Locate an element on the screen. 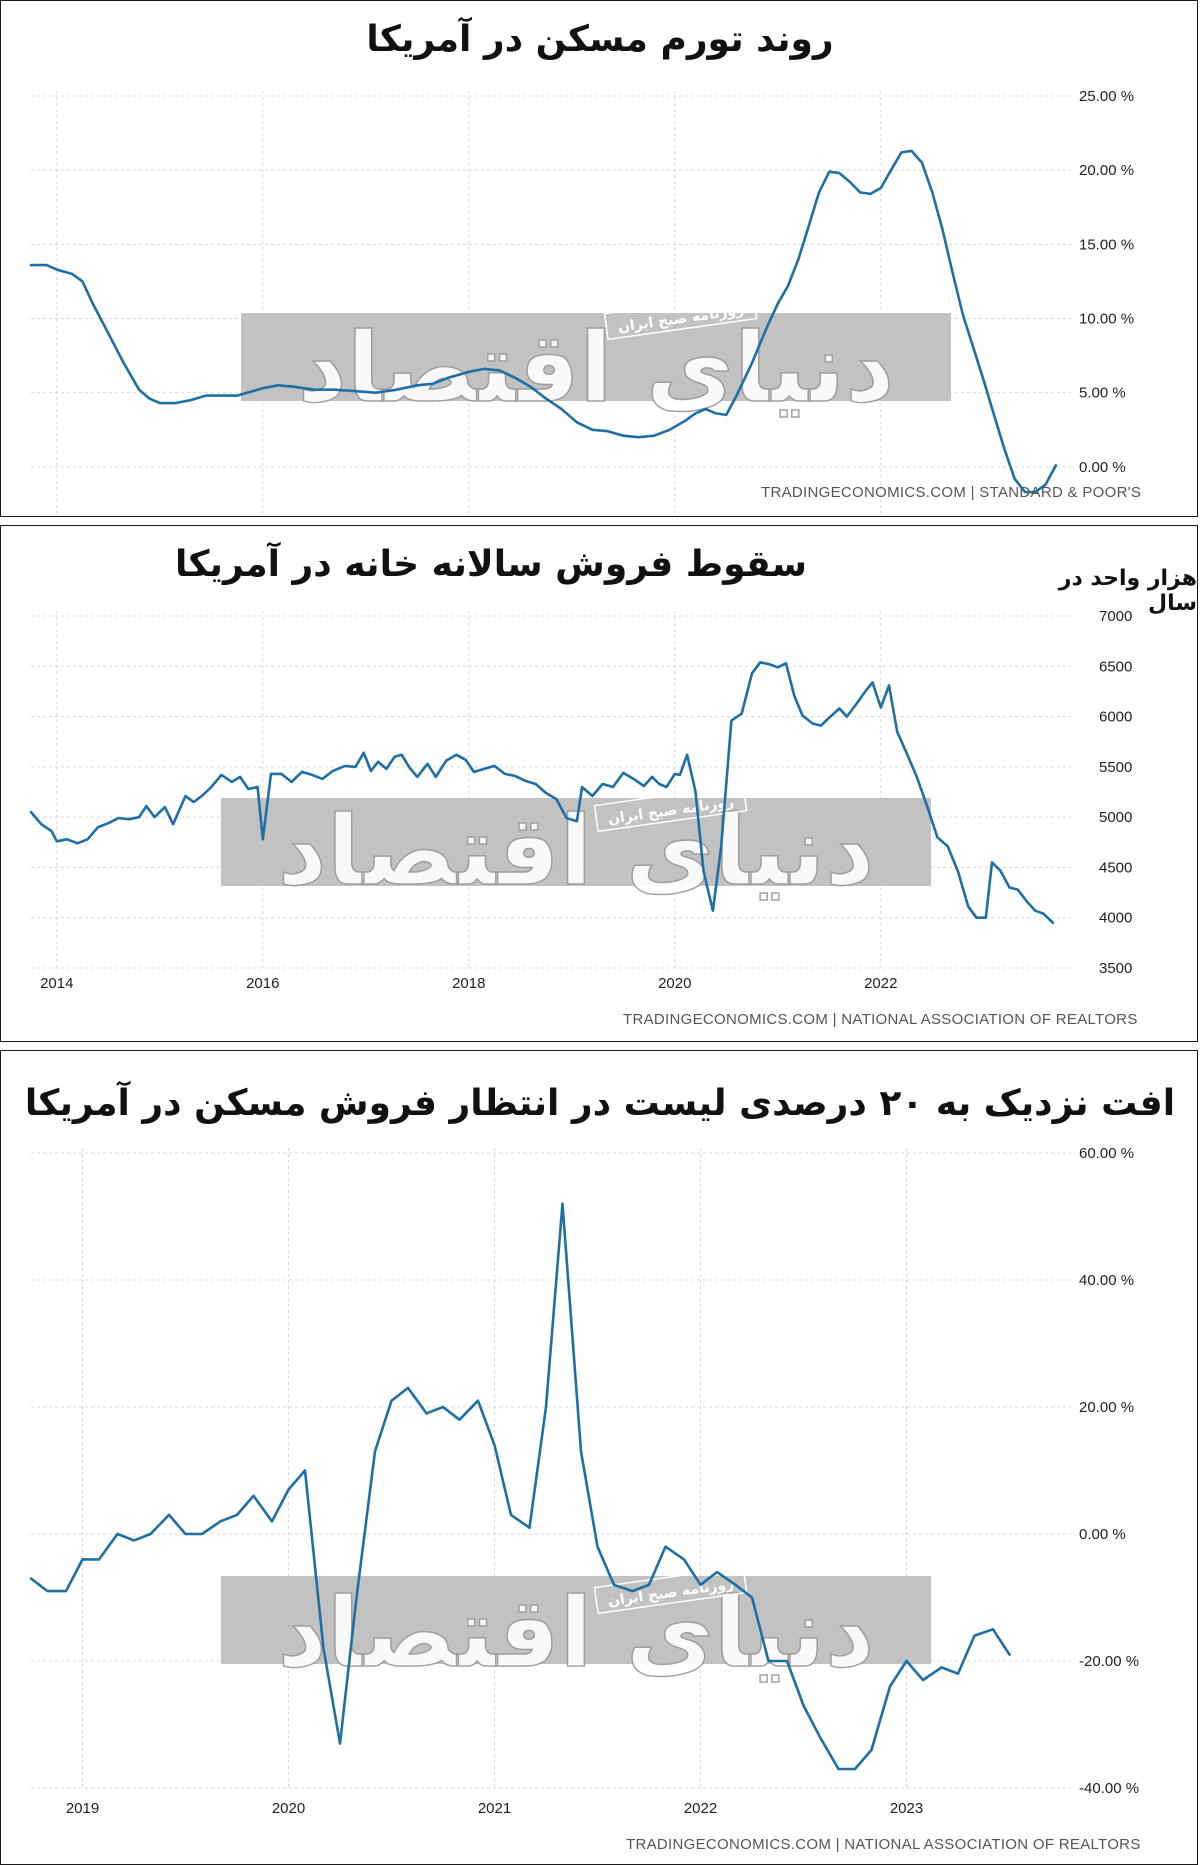 The image size is (1200, 1865). y-tick-label: -20.00 % is located at coordinates (1109, 1661).